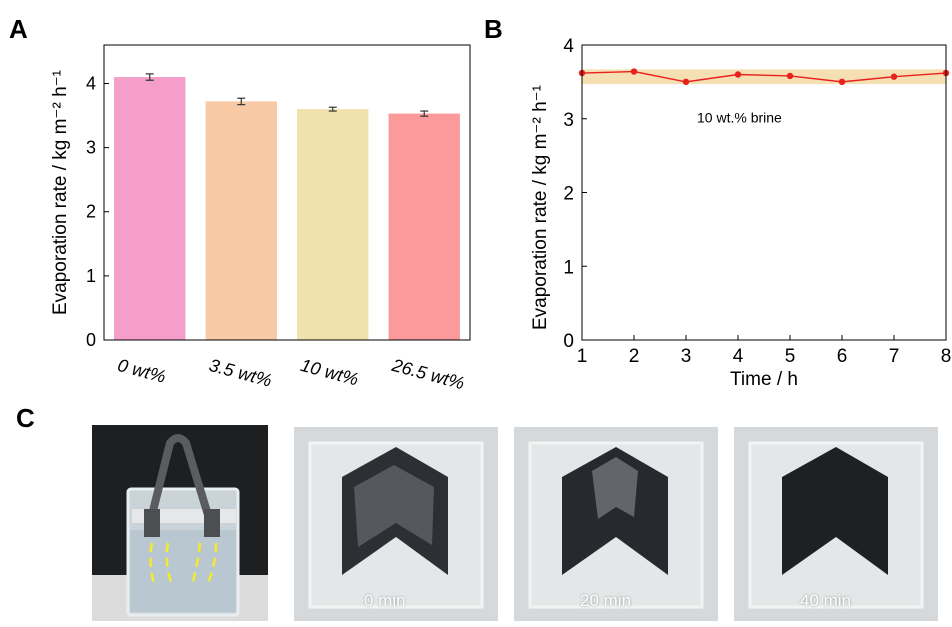 The width and height of the screenshot is (952, 627). I want to click on photo-0min: 0 min, so click(396, 524).